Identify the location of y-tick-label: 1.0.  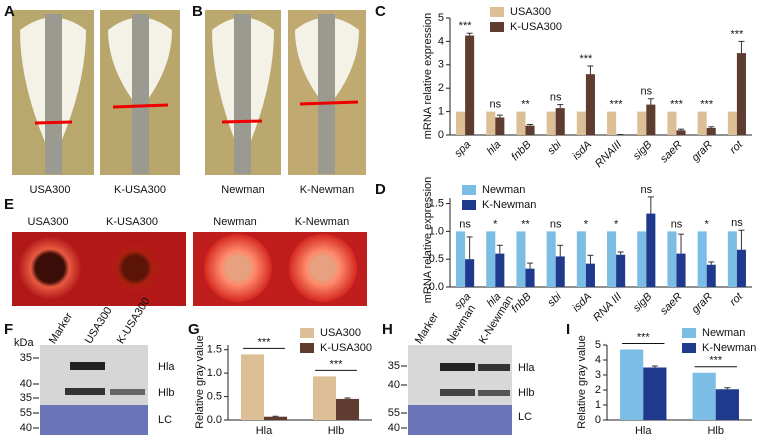
(436, 231).